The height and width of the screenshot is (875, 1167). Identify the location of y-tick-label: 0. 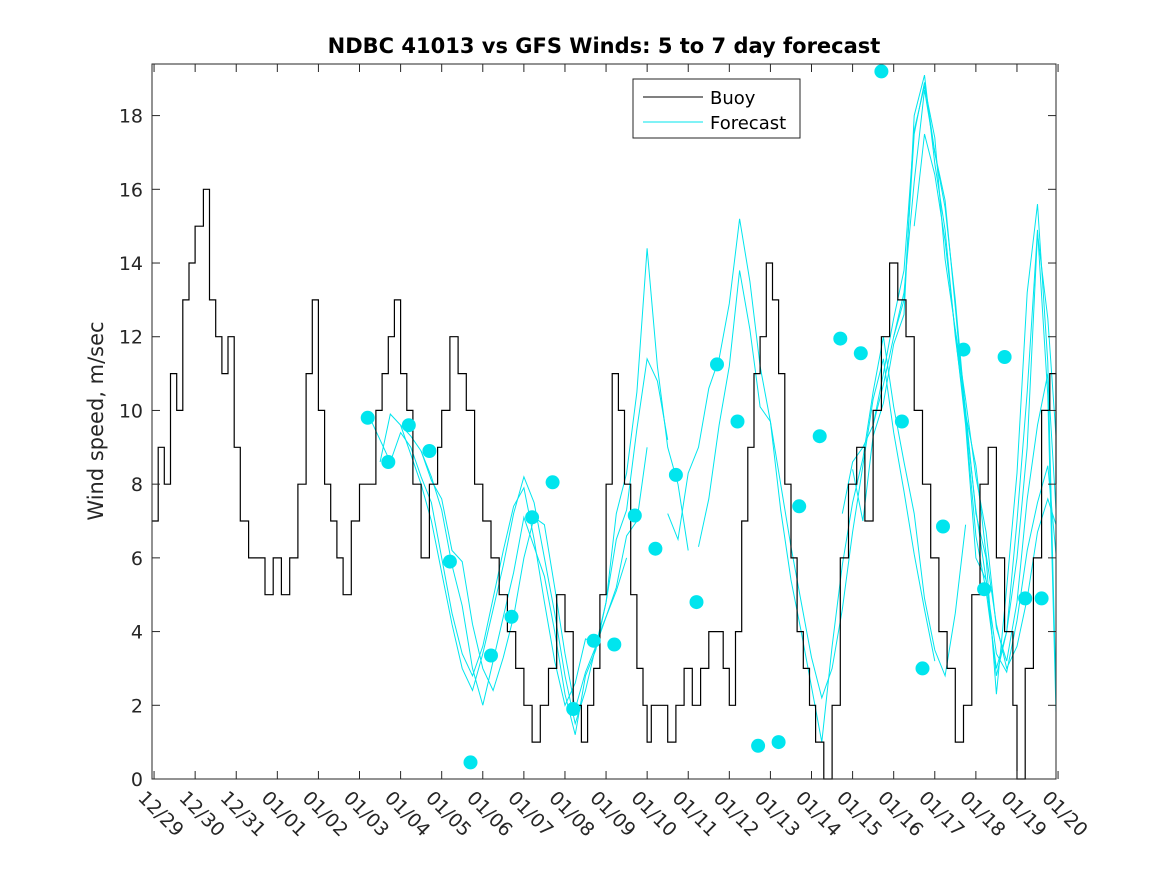
(137, 780).